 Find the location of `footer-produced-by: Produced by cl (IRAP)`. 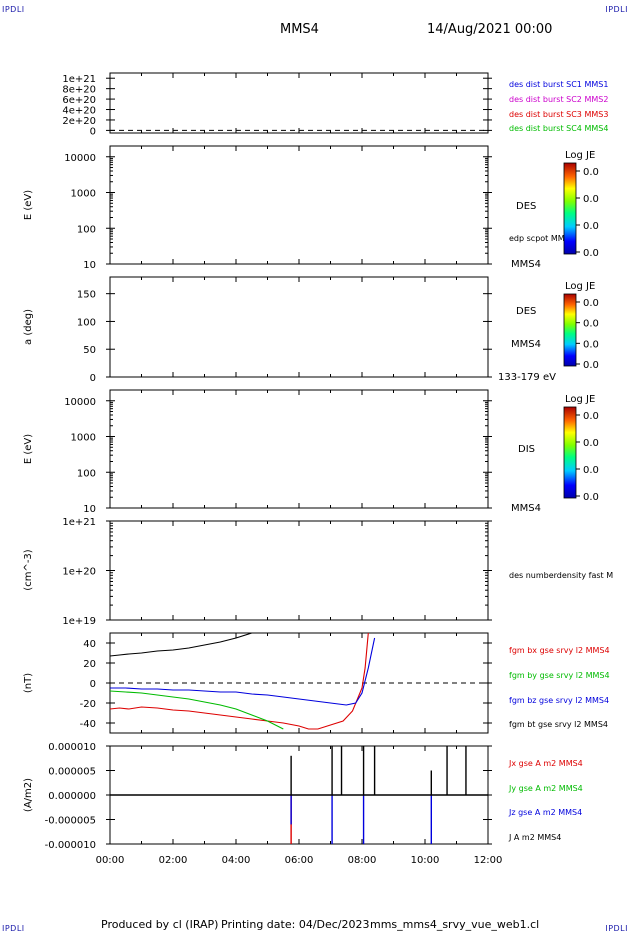

footer-produced-by: Produced by cl (IRAP) is located at coordinates (160, 924).